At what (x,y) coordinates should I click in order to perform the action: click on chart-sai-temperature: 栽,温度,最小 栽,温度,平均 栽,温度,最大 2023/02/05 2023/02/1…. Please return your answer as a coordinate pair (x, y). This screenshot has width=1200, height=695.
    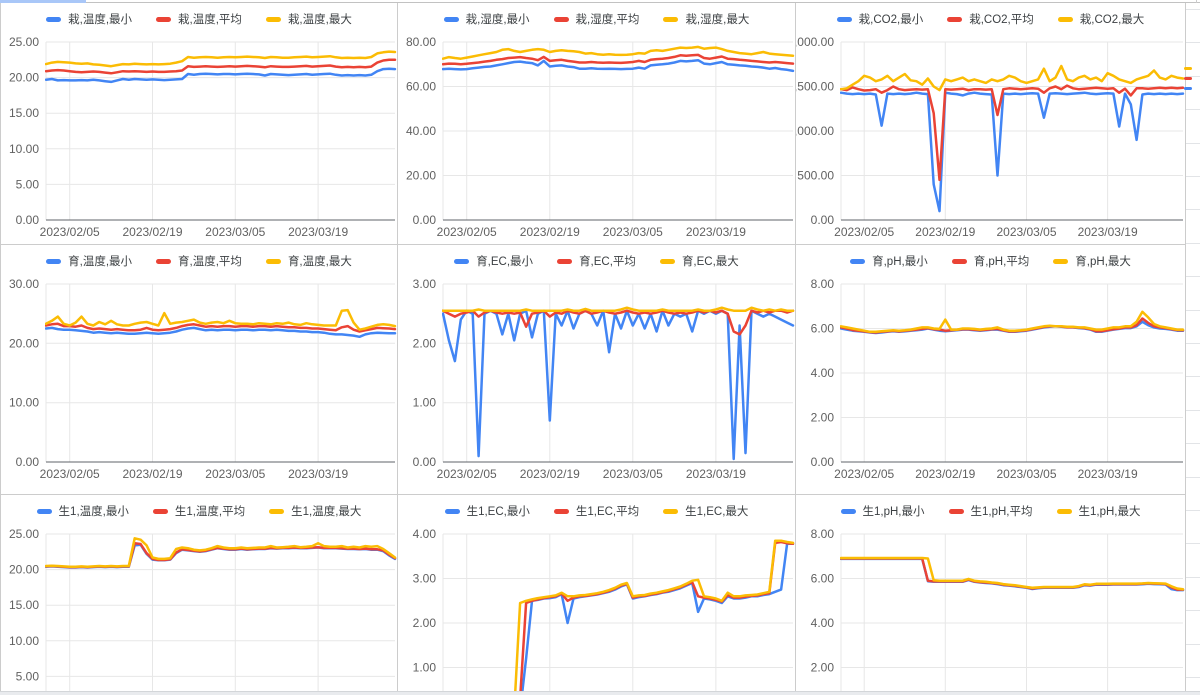
    Looking at the image, I should click on (199, 123).